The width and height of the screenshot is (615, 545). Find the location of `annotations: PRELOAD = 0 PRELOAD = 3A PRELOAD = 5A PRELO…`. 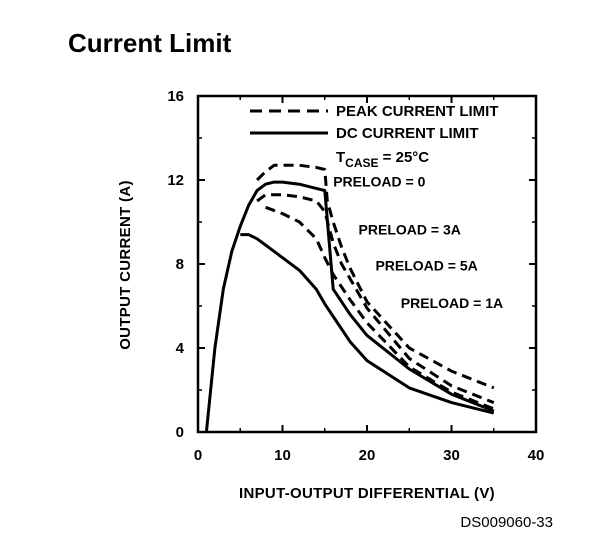

annotations: PRELOAD = 0 PRELOAD = 3A PRELOAD = 5A PRELO… is located at coordinates (418, 242).